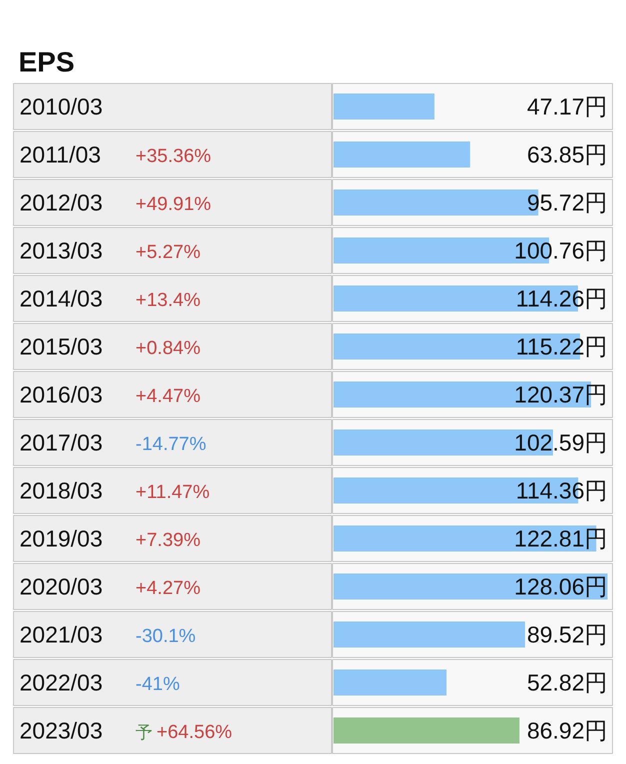 The height and width of the screenshot is (764, 626). I want to click on y-tick-label: 2011/03, so click(60, 155).